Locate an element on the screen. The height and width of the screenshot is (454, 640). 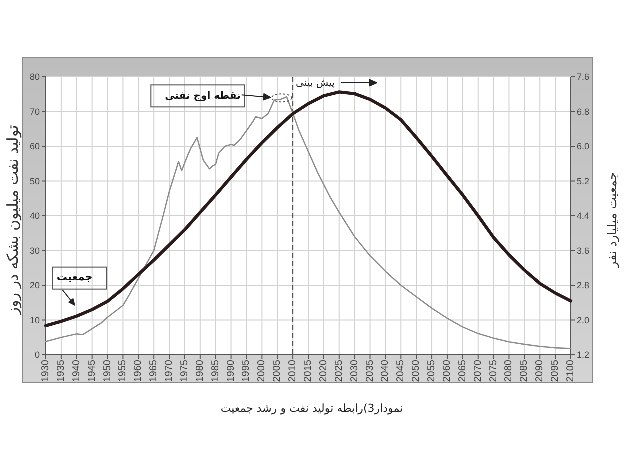
x-tick-label: 2100 is located at coordinates (571, 371).